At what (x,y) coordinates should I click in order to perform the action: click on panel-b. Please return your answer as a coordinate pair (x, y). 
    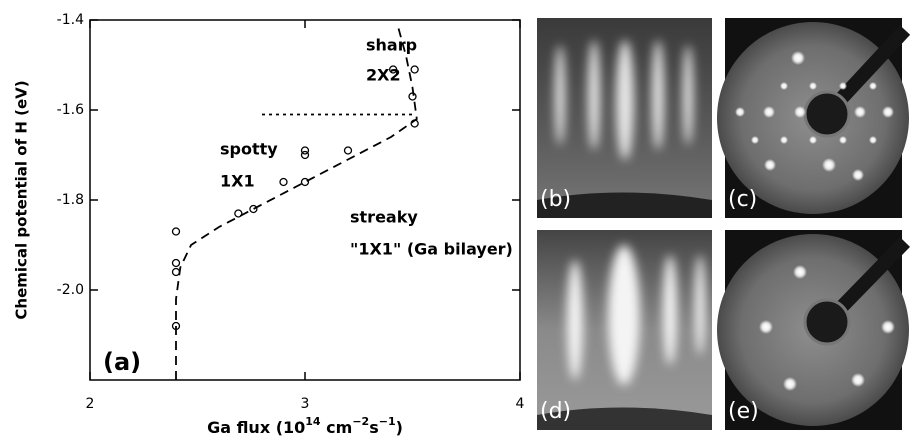
    Looking at the image, I should click on (624, 118).